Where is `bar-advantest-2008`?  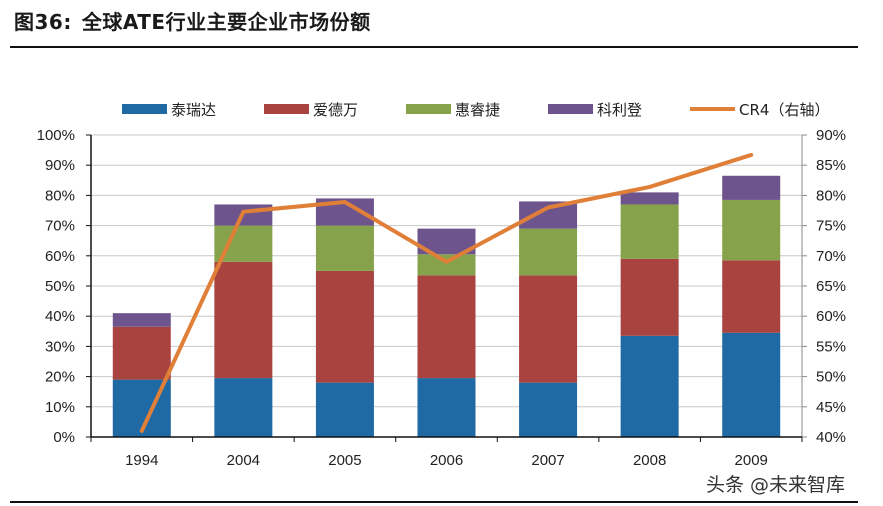 bar-advantest-2008 is located at coordinates (649, 297).